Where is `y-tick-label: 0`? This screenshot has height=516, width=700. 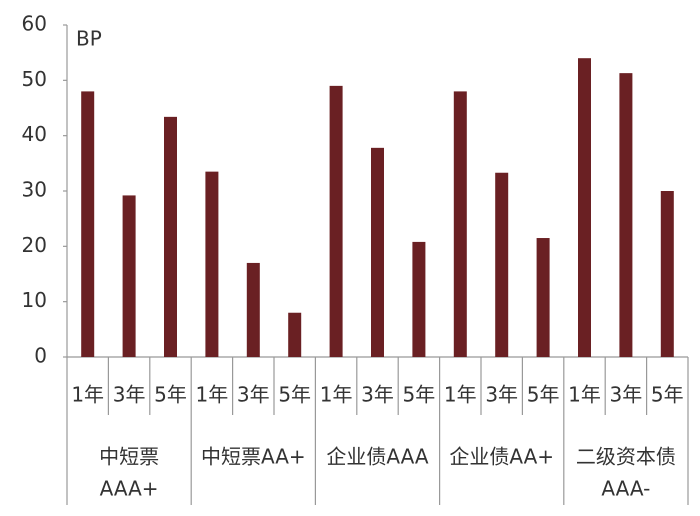
y-tick-label: 0 is located at coordinates (40, 356).